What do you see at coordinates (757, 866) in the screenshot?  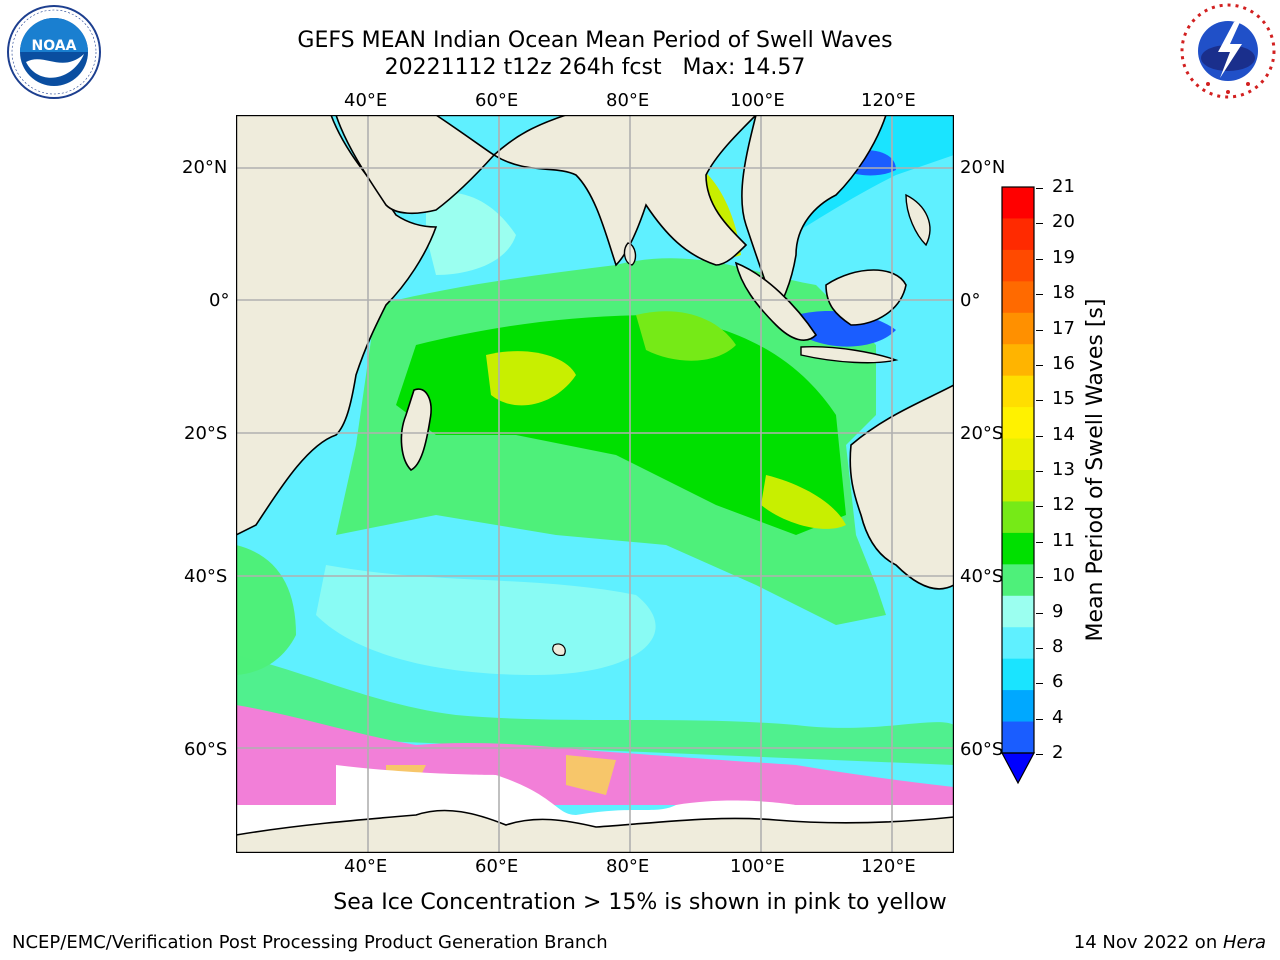 I see `lon-label-bottom-100e: 100°E` at bounding box center [757, 866].